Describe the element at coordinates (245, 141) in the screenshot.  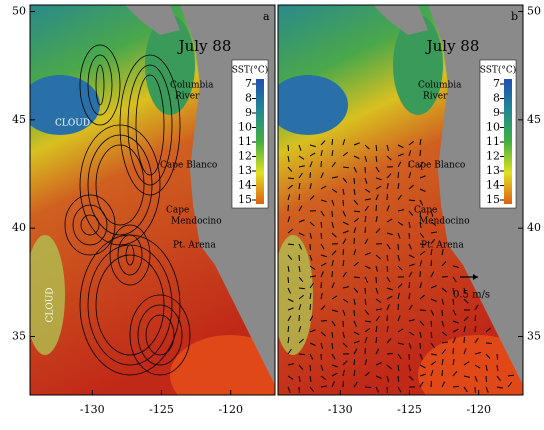
I see `colorbar-tick-label: 11` at that location.